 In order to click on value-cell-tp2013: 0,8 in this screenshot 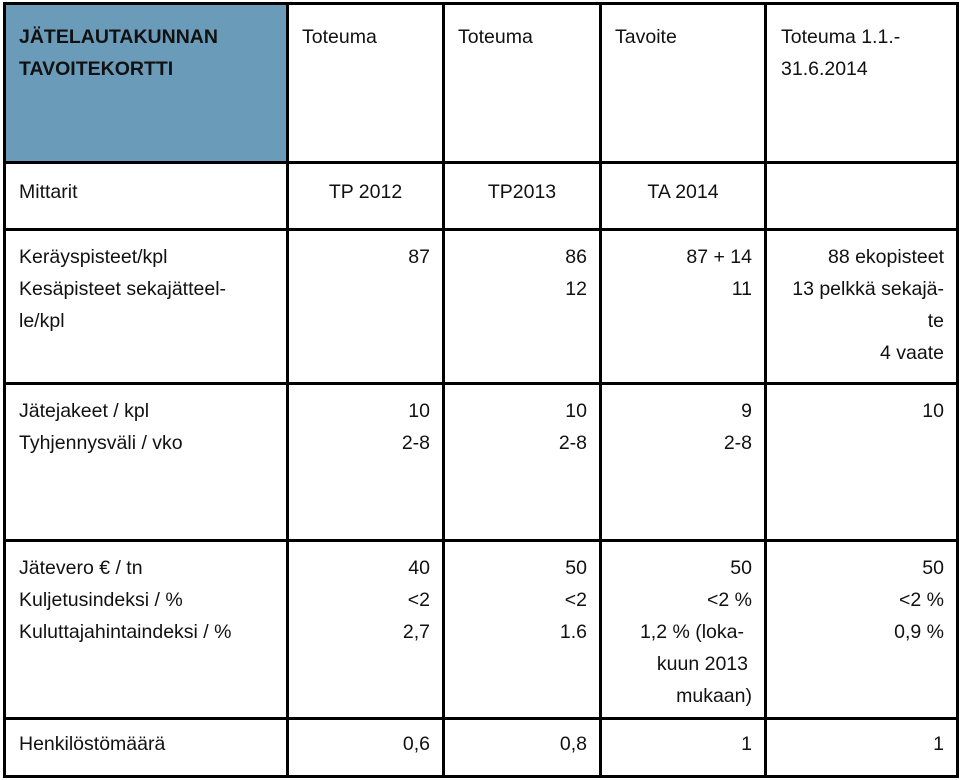, I will do `click(522, 747)`.